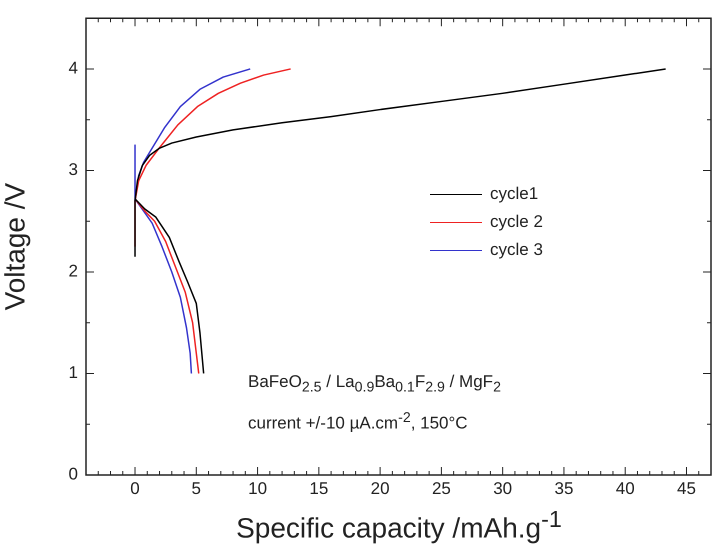 The height and width of the screenshot is (556, 712). Describe the element at coordinates (73, 68) in the screenshot. I see `y-tick-label: 4` at that location.